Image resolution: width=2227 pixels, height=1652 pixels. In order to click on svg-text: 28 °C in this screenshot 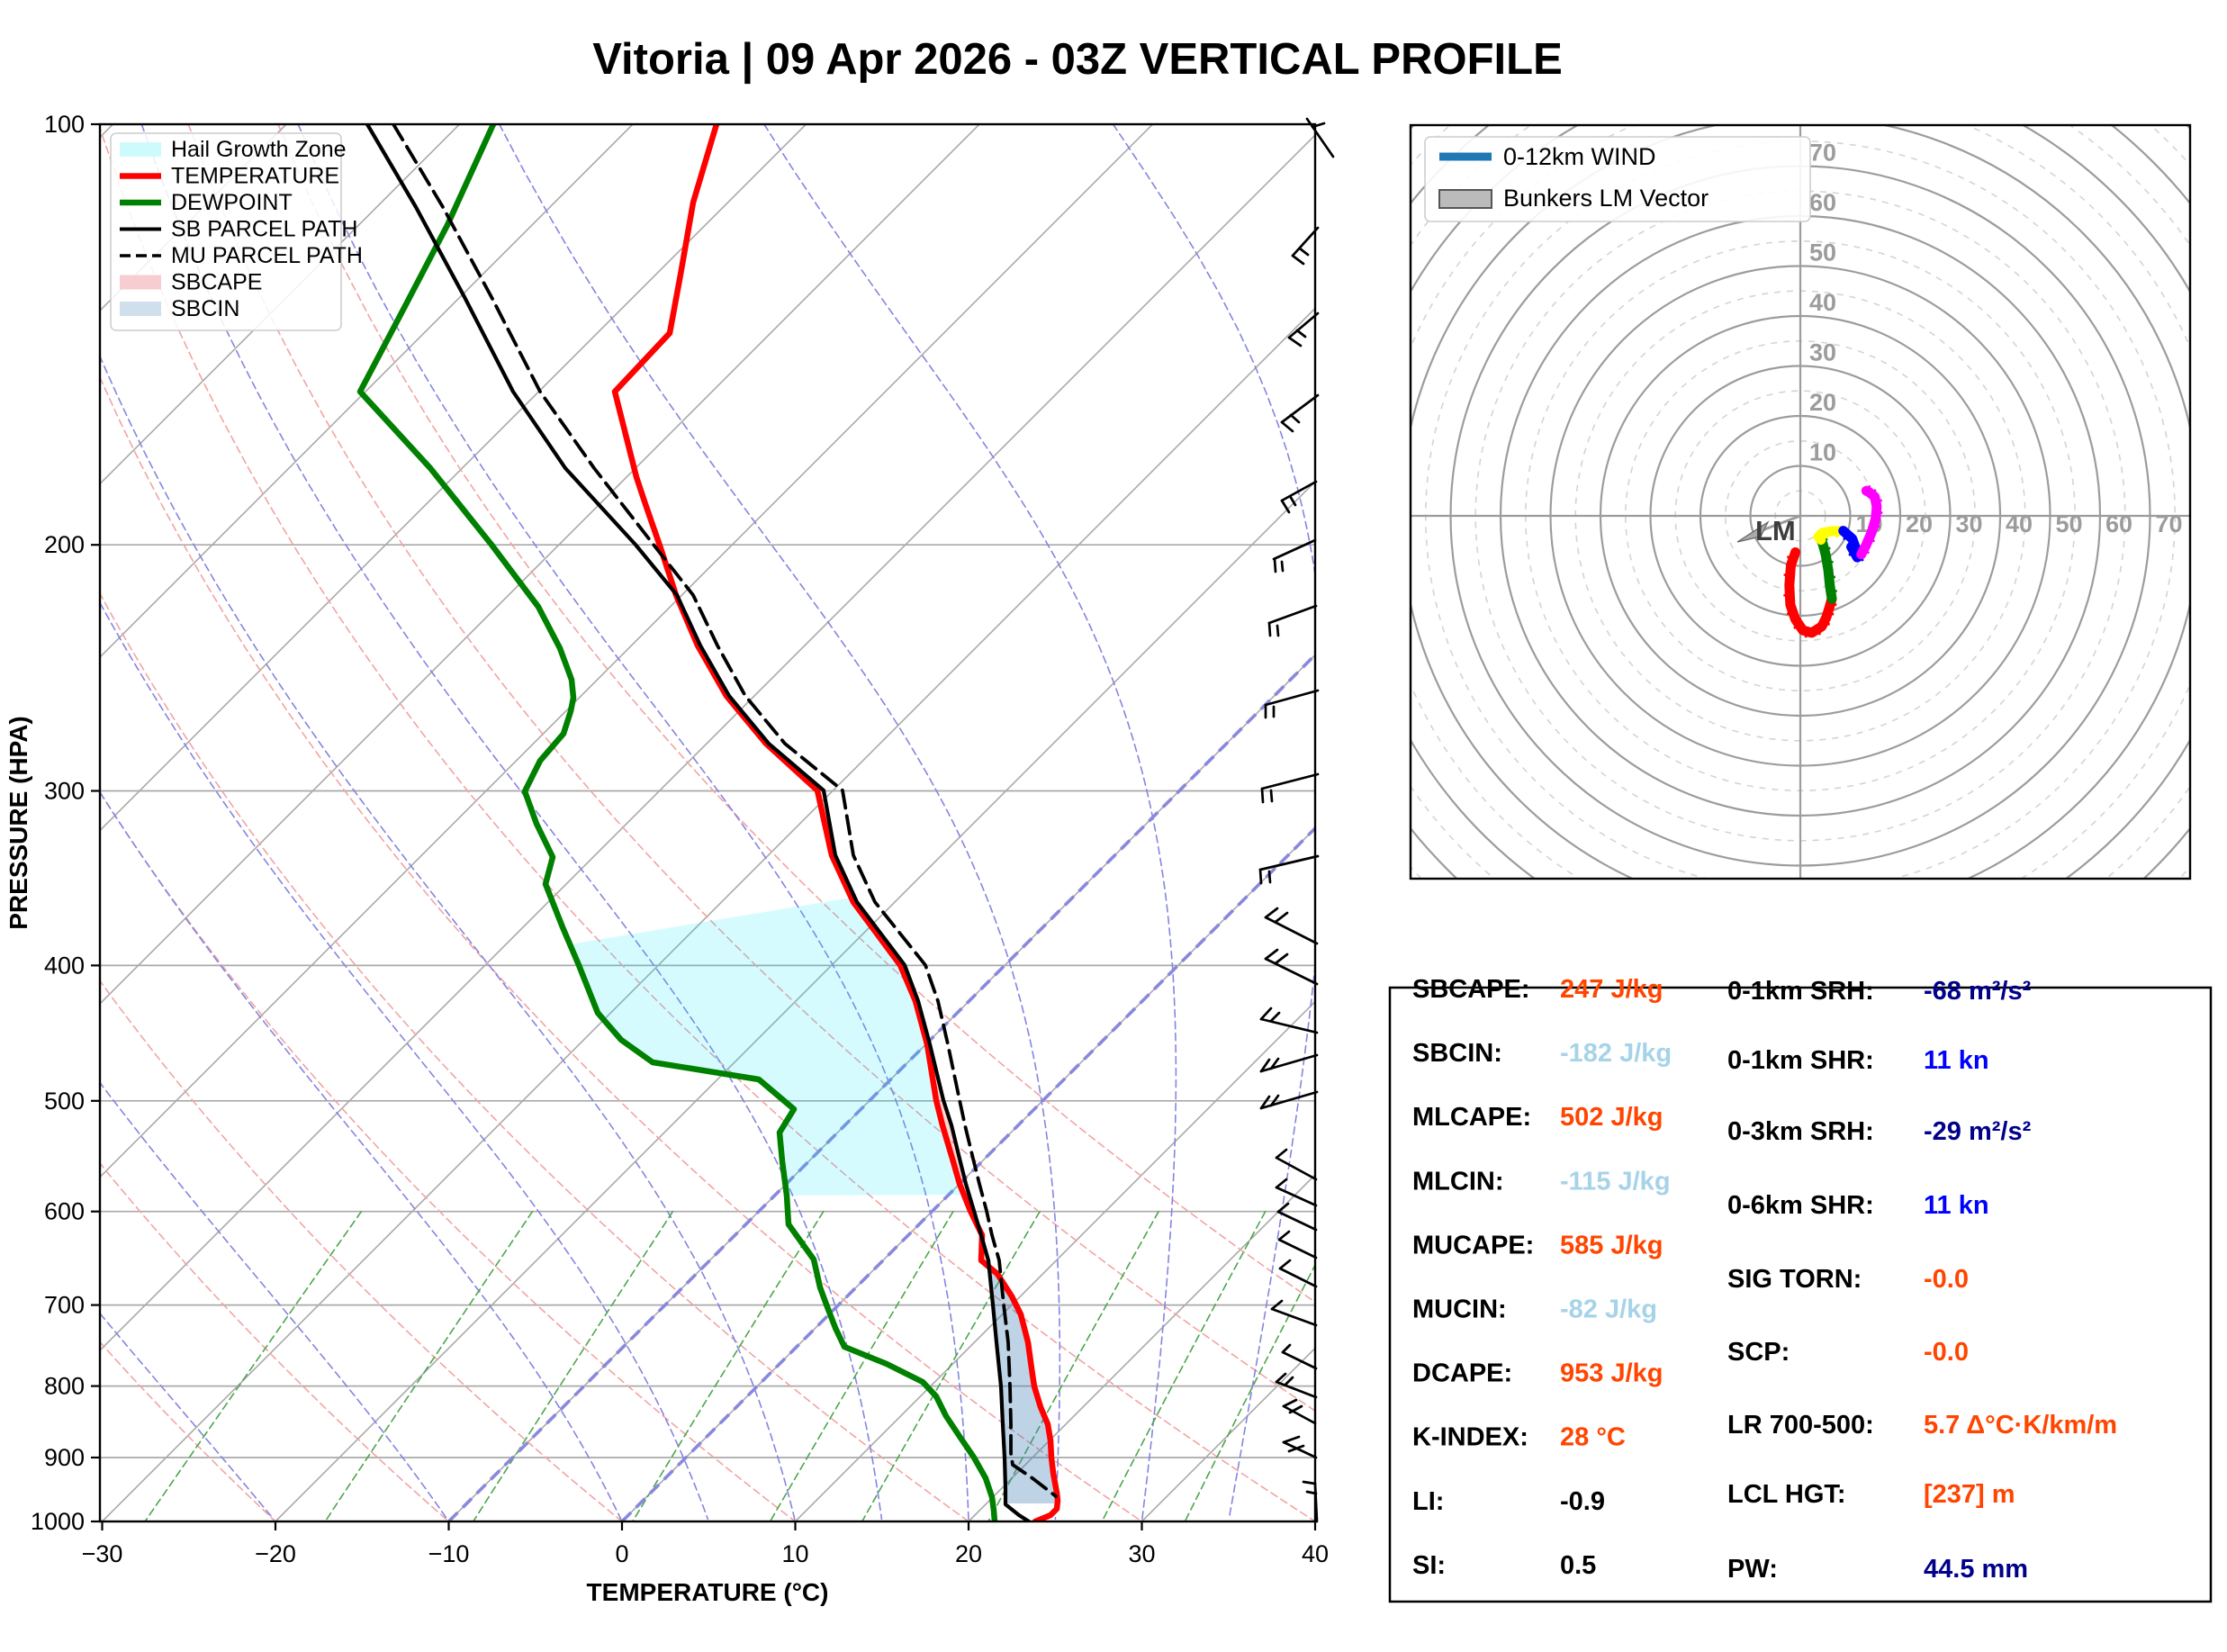, I will do `click(1593, 1437)`.